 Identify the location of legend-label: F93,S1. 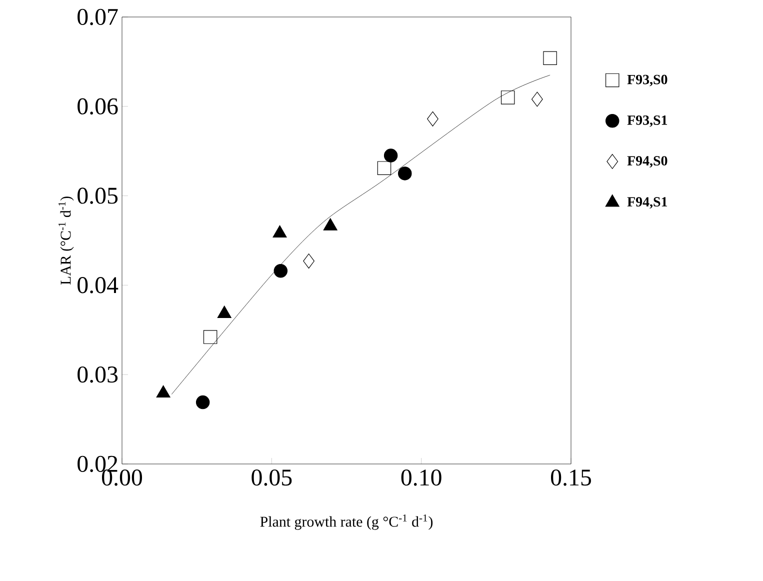
(647, 121).